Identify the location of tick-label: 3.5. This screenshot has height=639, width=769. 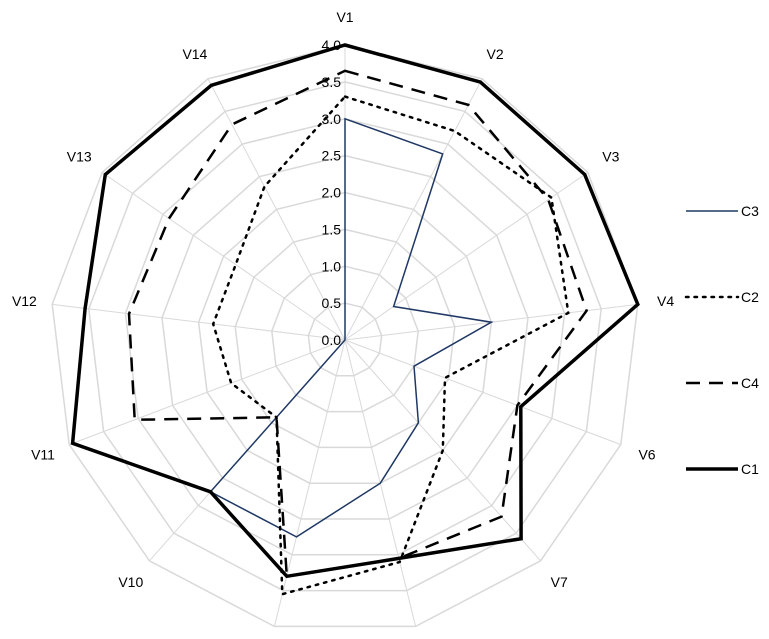
(332, 82).